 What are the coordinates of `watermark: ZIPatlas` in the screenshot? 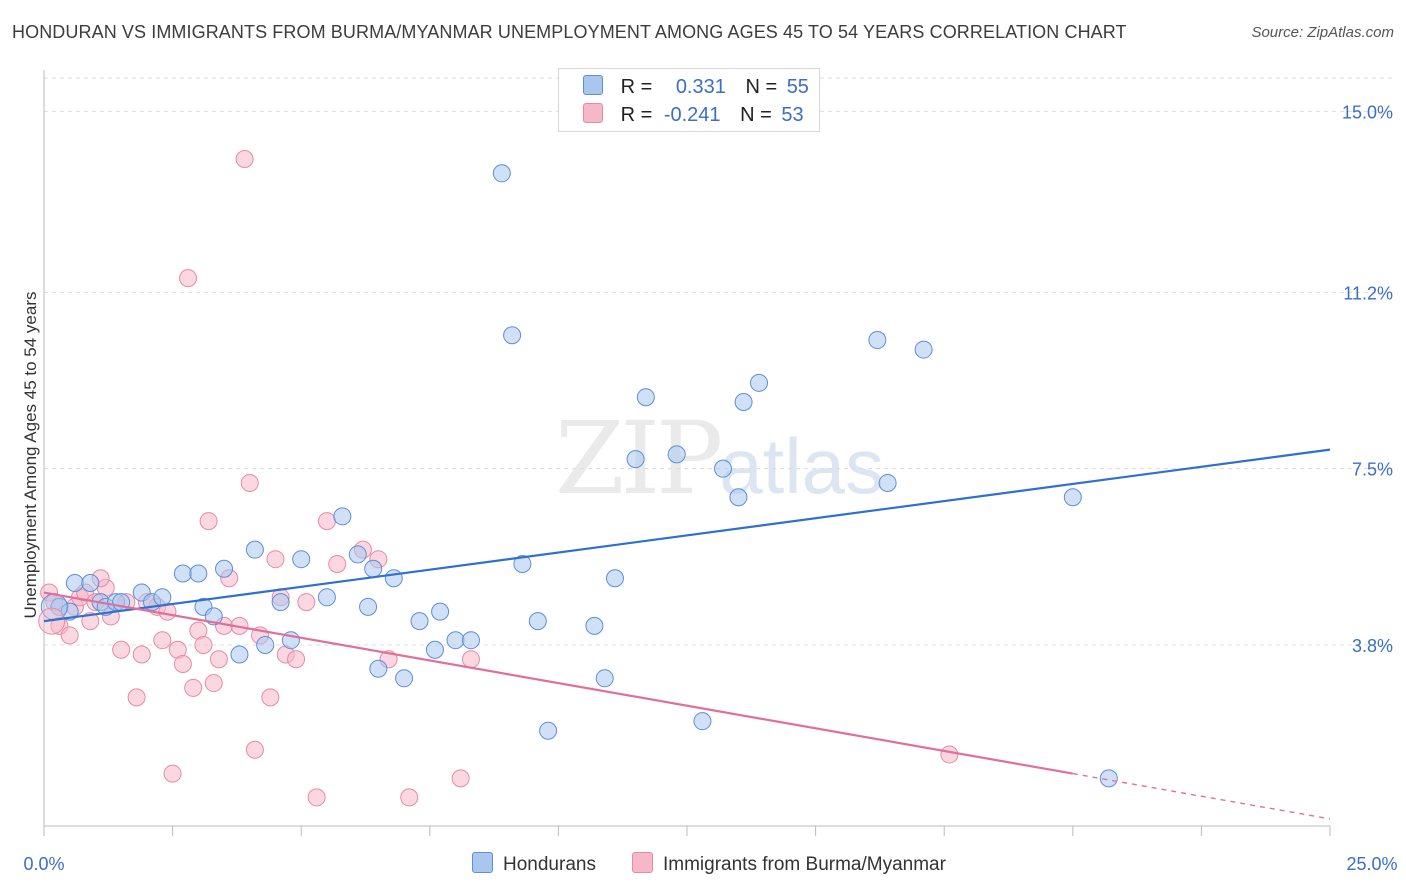 It's located at (719, 458).